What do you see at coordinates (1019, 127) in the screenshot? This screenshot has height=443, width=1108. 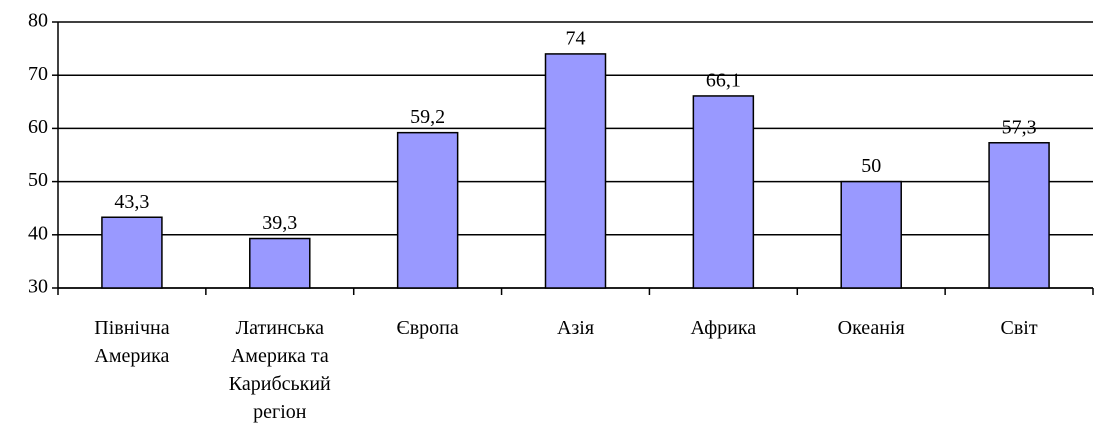 I see `data-label: 57,3` at bounding box center [1019, 127].